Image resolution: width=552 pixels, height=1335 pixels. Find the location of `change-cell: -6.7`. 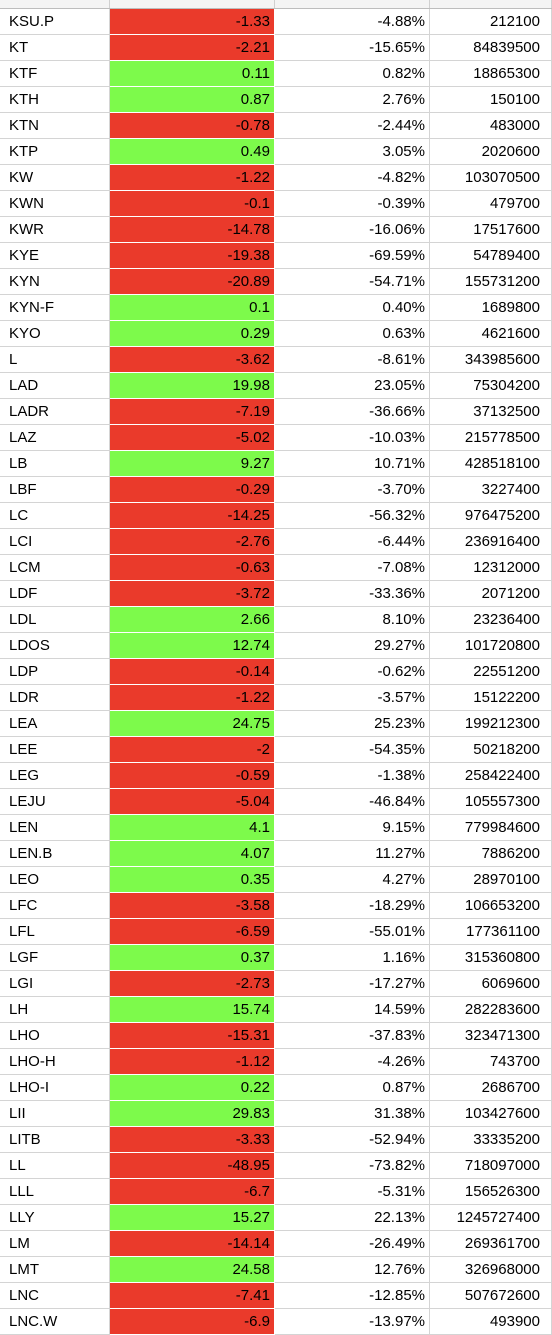

change-cell: -6.7 is located at coordinates (192, 1192).